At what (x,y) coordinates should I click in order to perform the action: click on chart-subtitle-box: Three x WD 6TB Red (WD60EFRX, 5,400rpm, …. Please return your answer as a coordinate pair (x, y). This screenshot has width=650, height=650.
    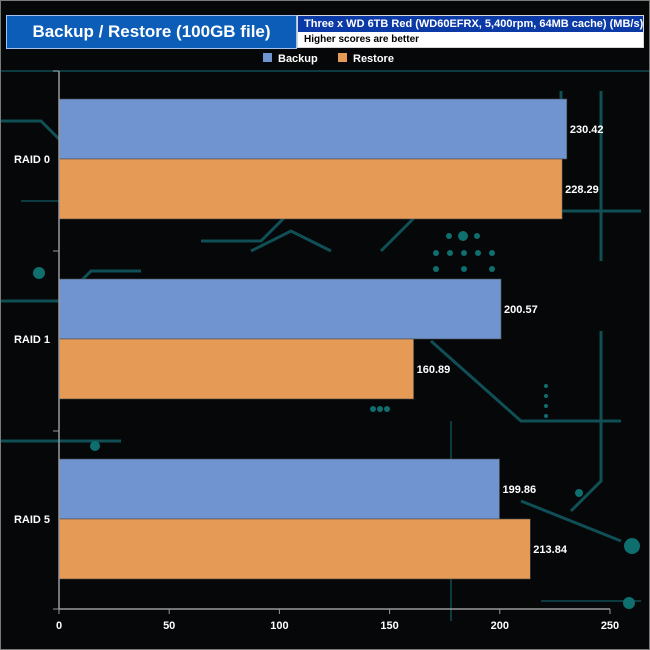
    Looking at the image, I should click on (470, 31).